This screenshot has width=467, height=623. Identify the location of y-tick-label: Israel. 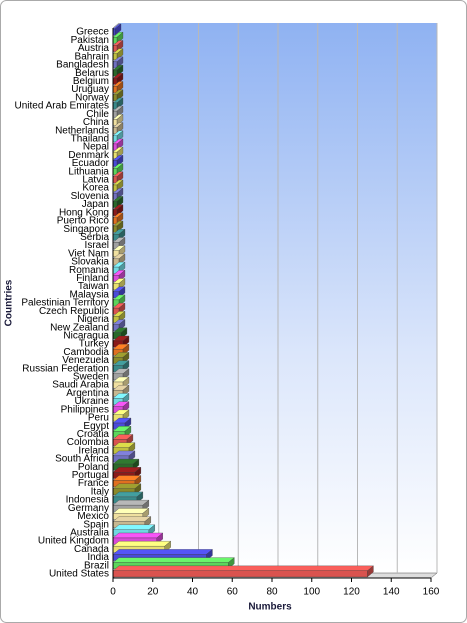
(97, 245).